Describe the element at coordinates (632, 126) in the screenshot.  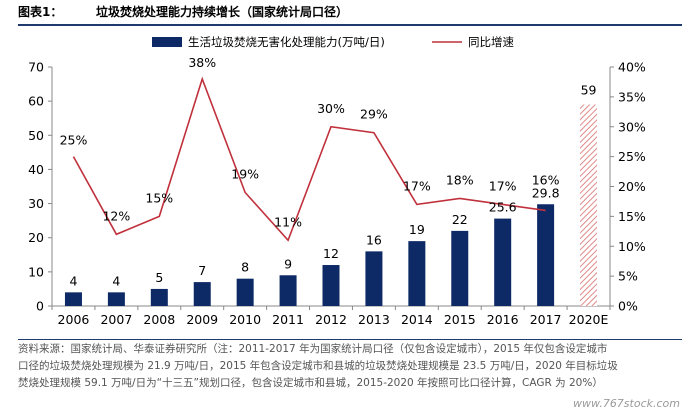
I see `right-tick-label: 30%` at that location.